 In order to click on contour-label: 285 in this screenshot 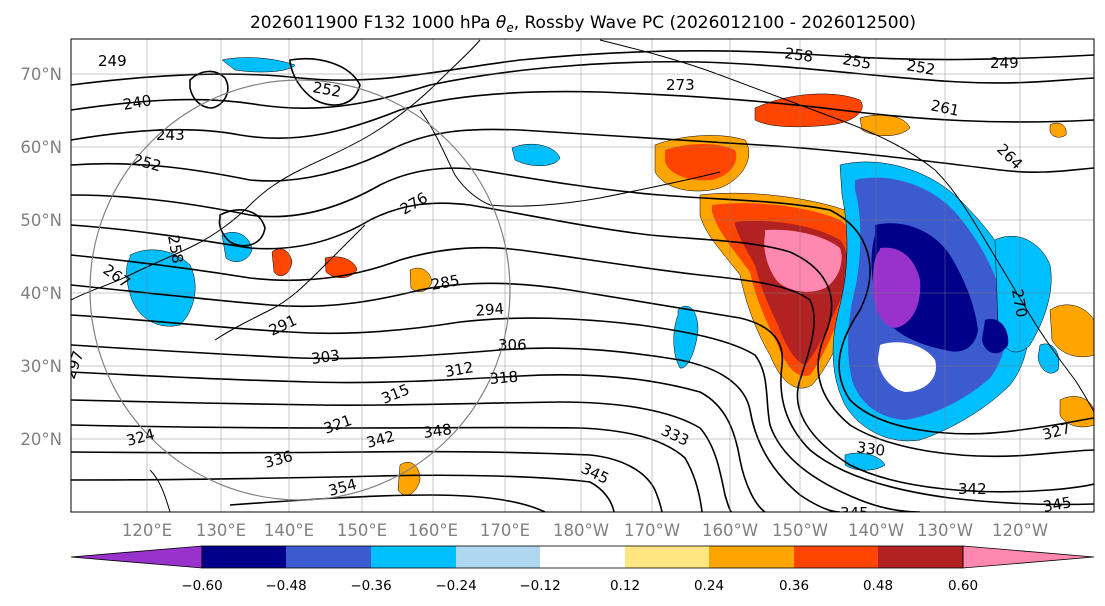, I will do `click(445, 282)`.